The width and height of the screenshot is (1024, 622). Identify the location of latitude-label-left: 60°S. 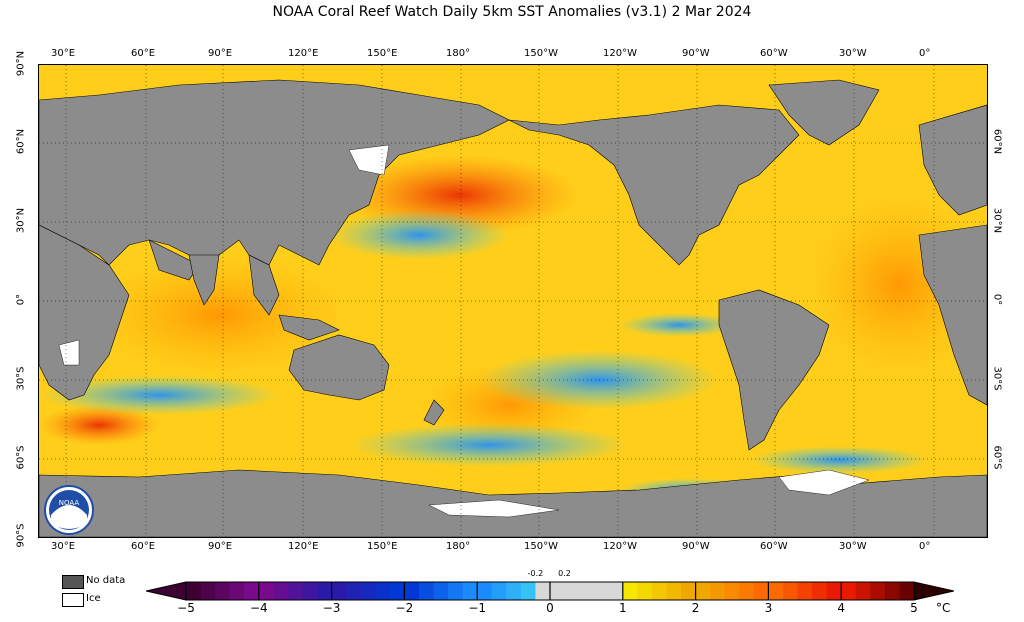
(21, 457).